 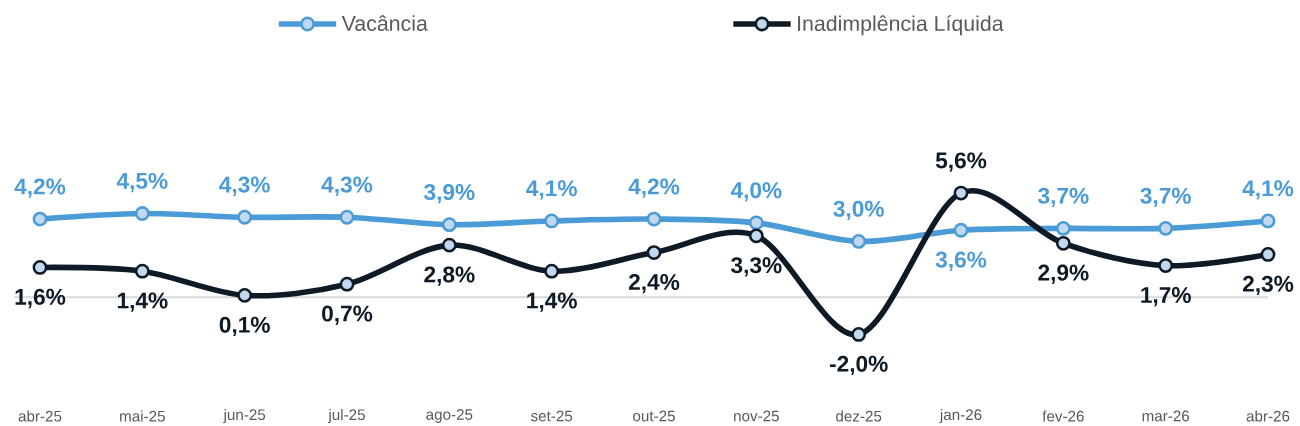 What do you see at coordinates (40, 416) in the screenshot?
I see `x-tick-label: abr-25` at bounding box center [40, 416].